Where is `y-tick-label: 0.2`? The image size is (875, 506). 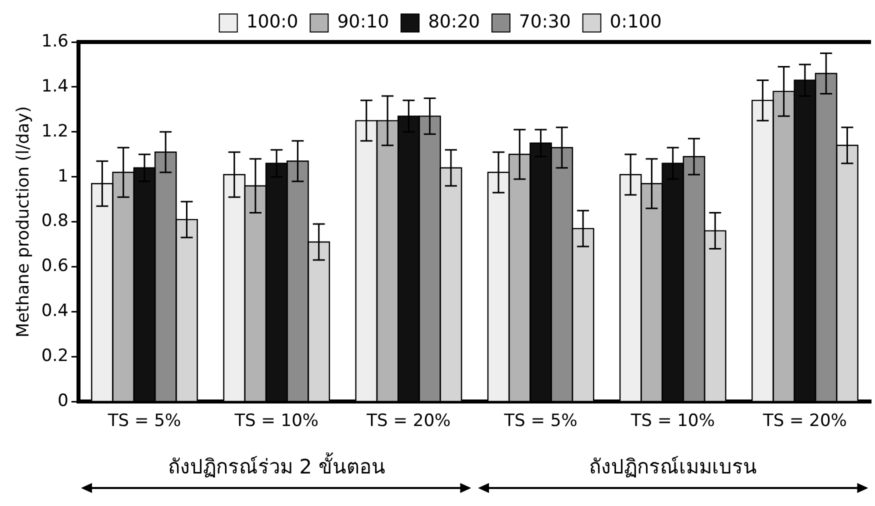 y-tick-label: 0.2 is located at coordinates (54, 356).